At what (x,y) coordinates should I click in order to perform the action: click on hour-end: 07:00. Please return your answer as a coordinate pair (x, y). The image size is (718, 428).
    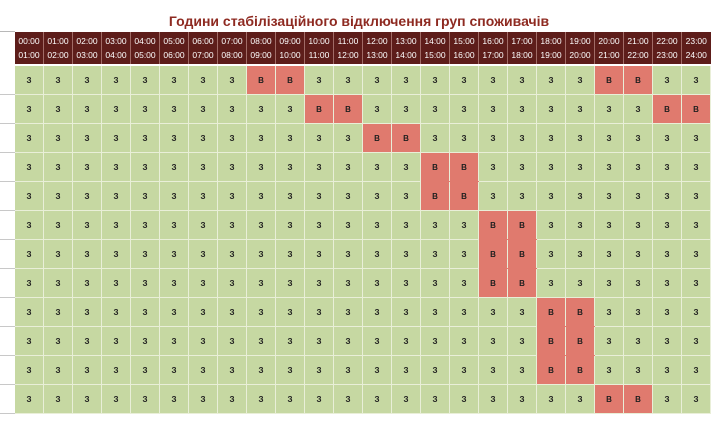
    Looking at the image, I should click on (203, 55).